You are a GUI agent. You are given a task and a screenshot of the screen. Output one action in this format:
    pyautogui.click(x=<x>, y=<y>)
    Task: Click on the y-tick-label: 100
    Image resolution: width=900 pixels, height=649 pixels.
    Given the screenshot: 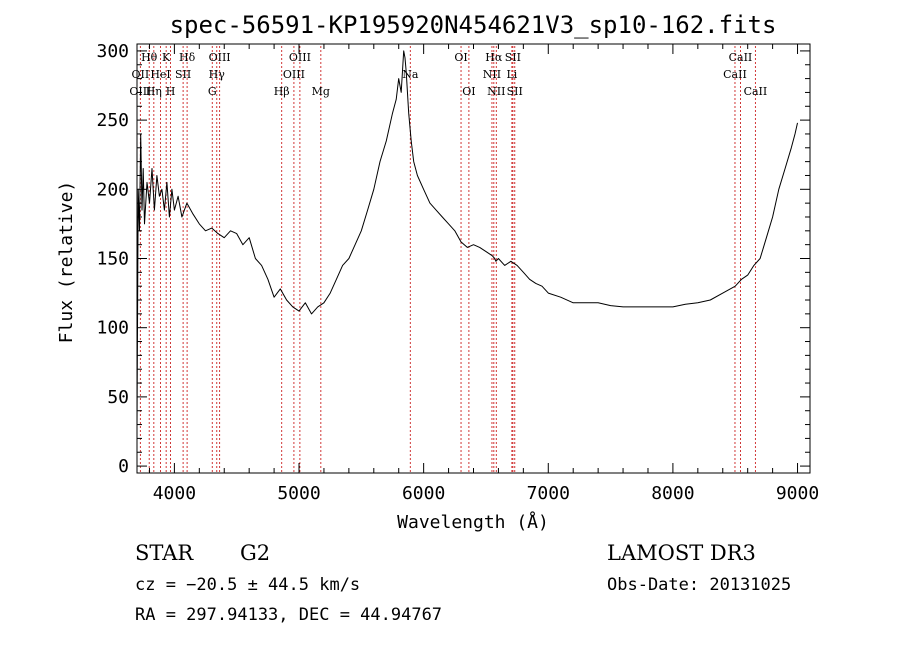 What is the action you would take?
    pyautogui.click(x=112, y=328)
    